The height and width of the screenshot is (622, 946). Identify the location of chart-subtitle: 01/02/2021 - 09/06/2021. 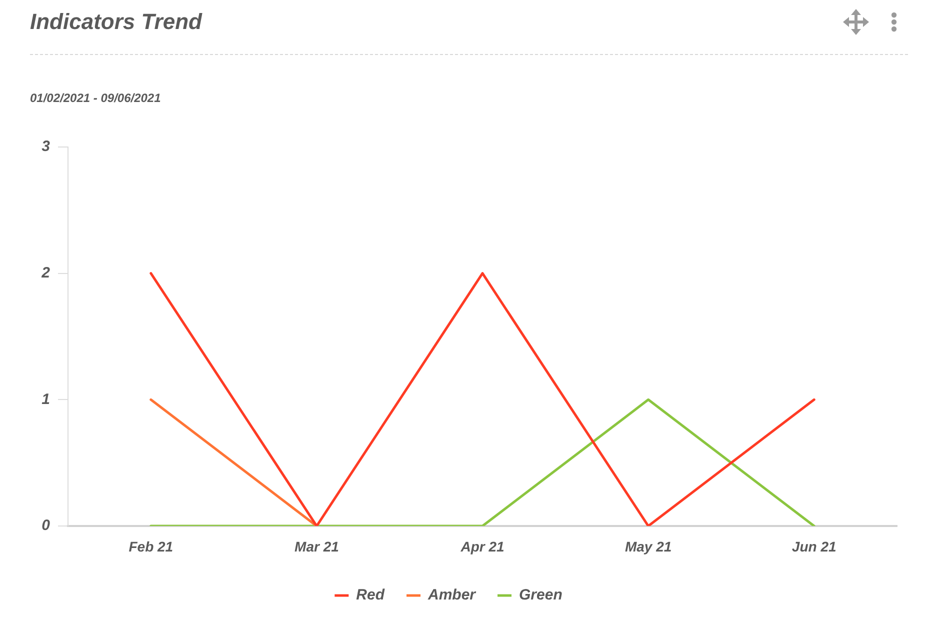
(95, 98).